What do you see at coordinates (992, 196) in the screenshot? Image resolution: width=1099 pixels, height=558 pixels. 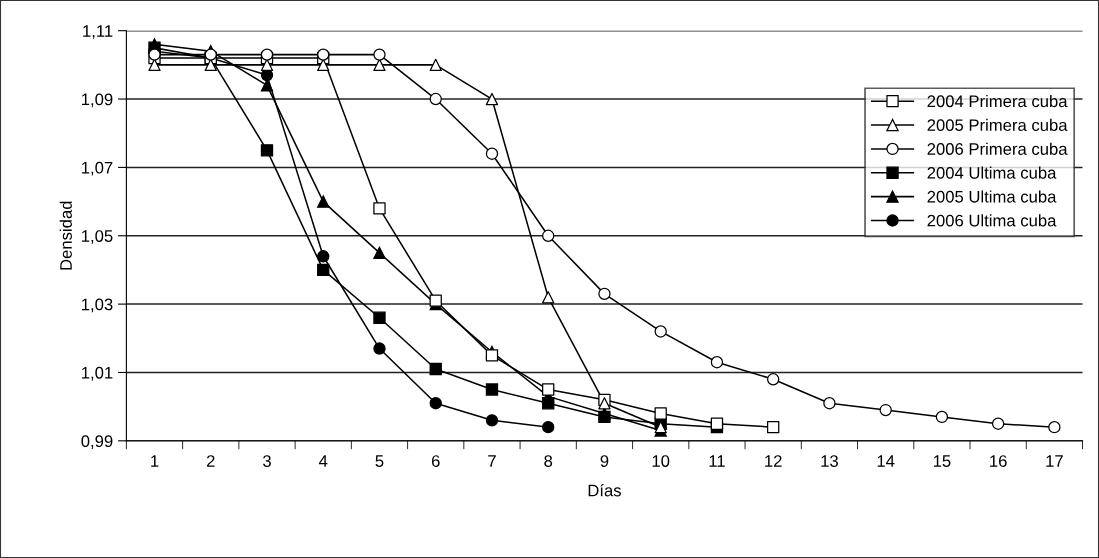 I see `legend-label: 2005 Ultima cuba` at bounding box center [992, 196].